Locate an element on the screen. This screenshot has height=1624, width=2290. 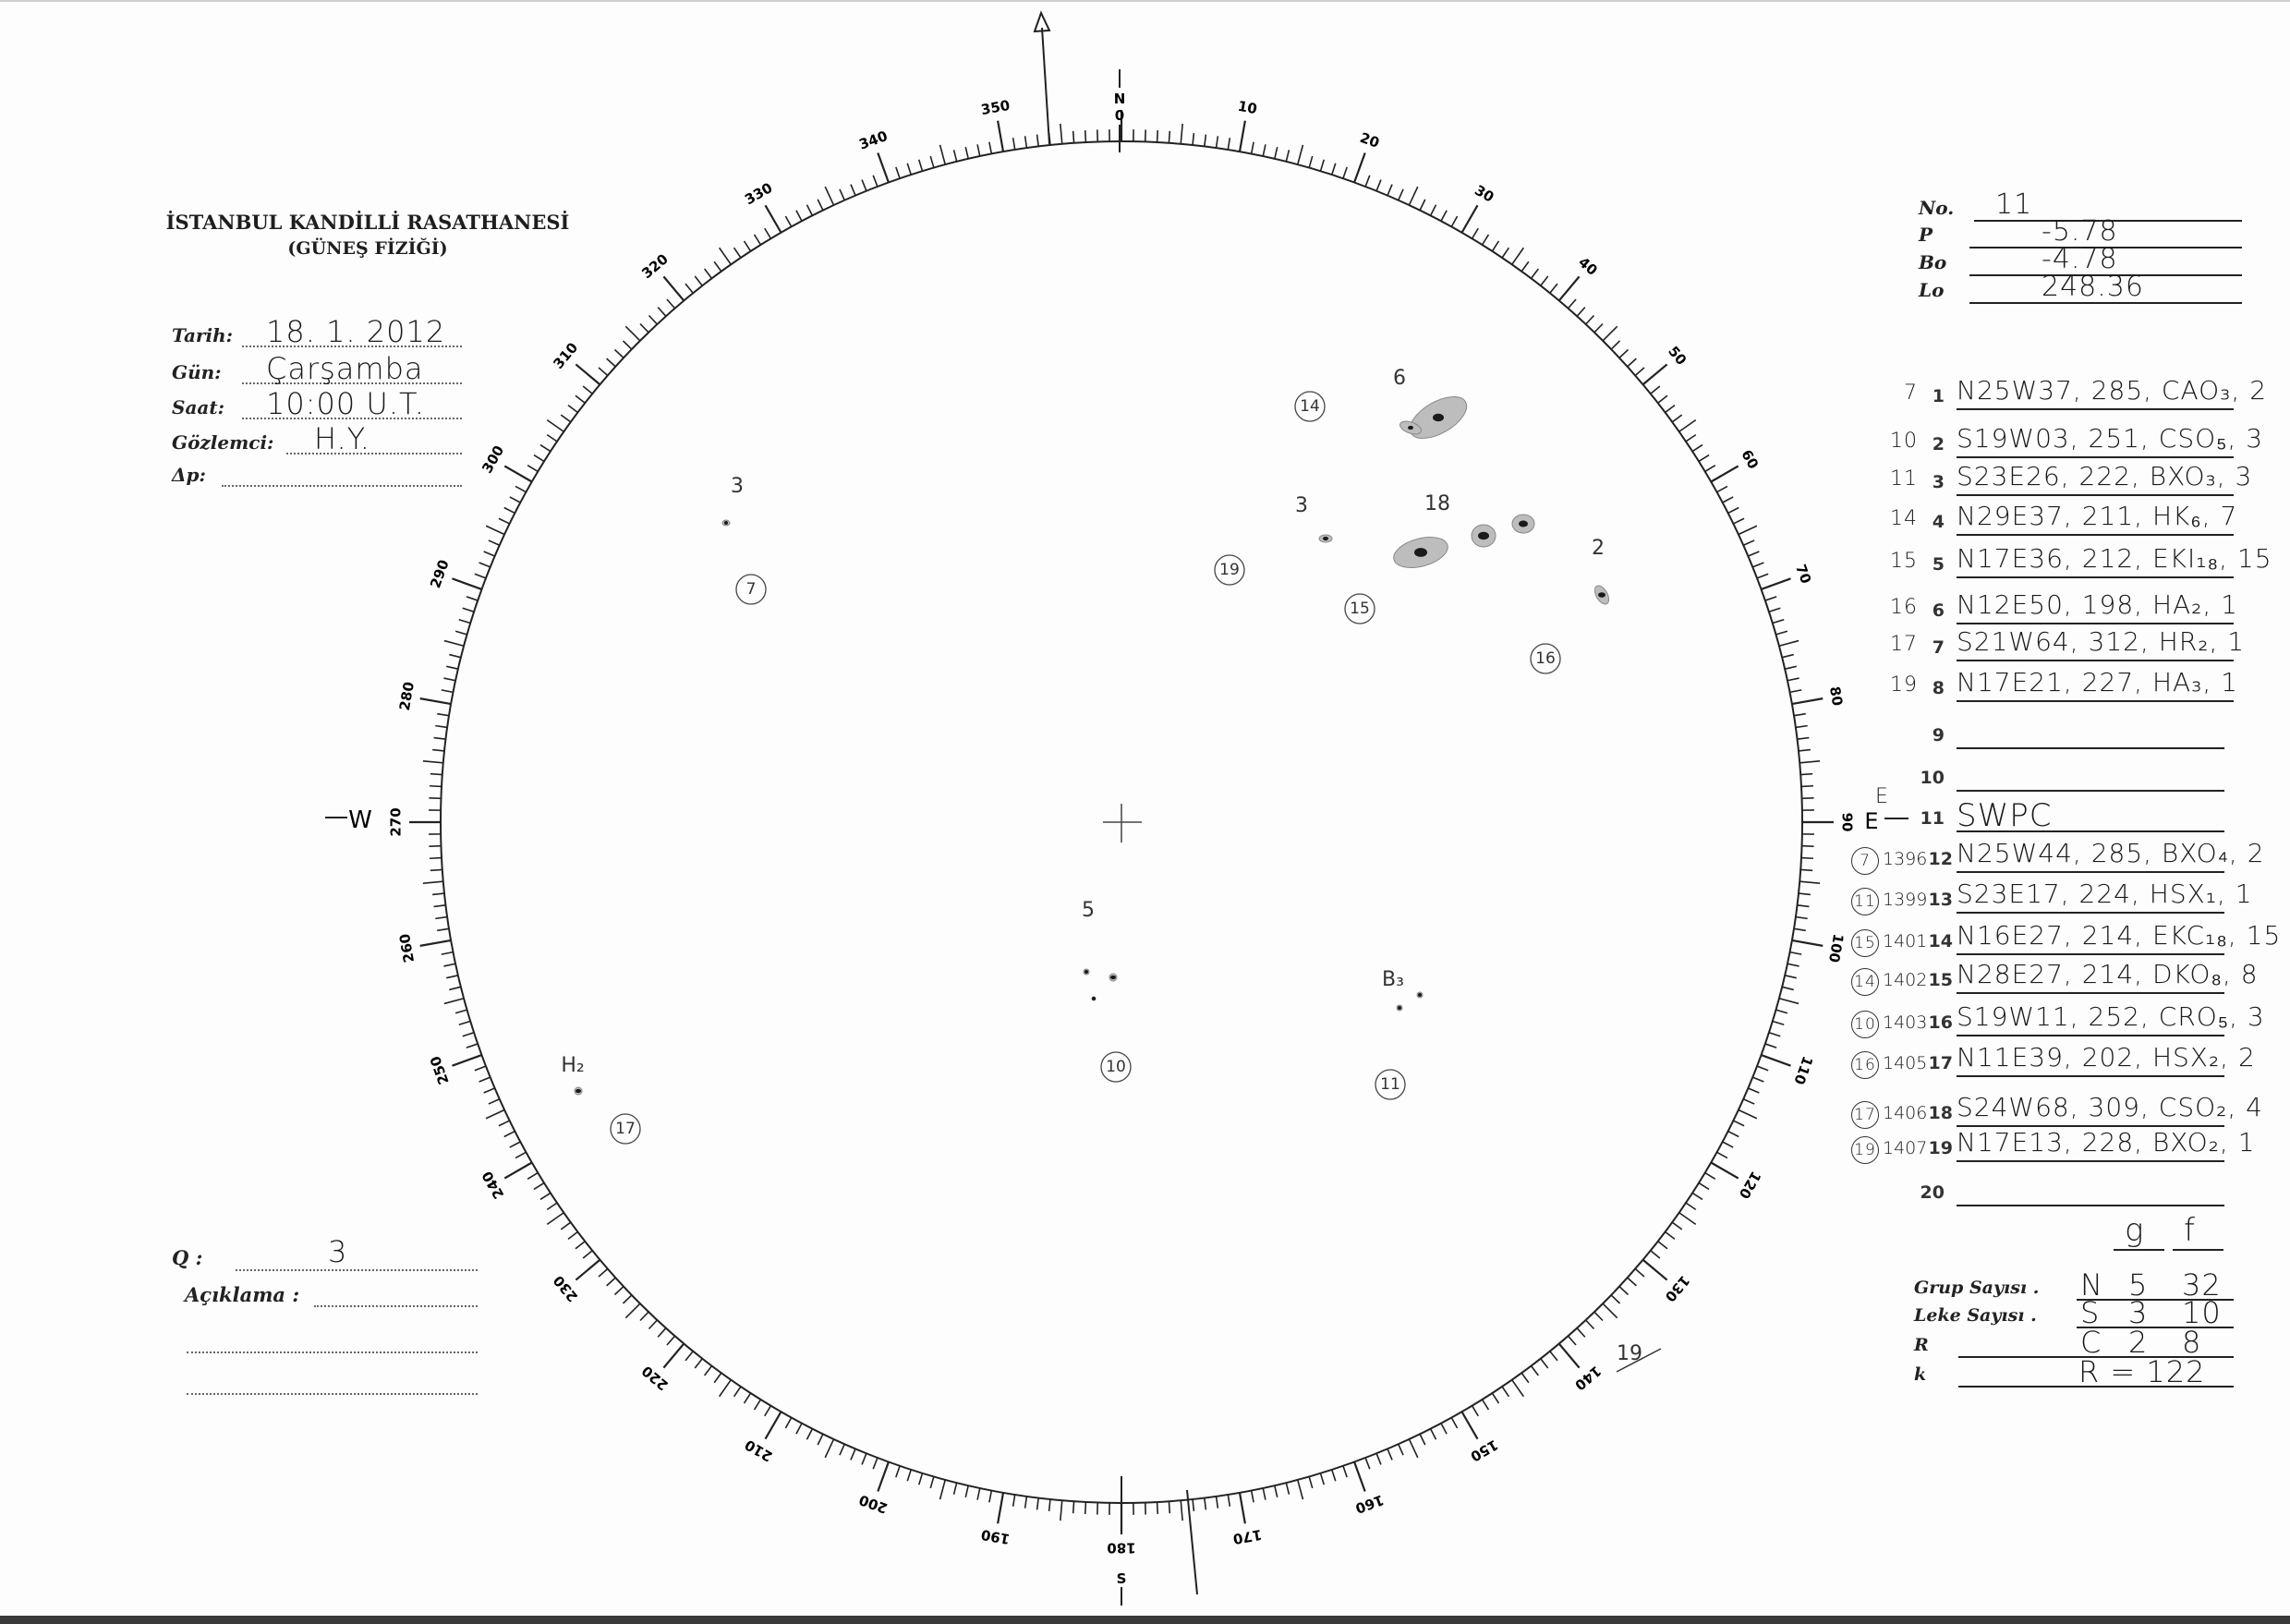
group-description: N29E37, 211, HK₆, 7 is located at coordinates (2097, 516).